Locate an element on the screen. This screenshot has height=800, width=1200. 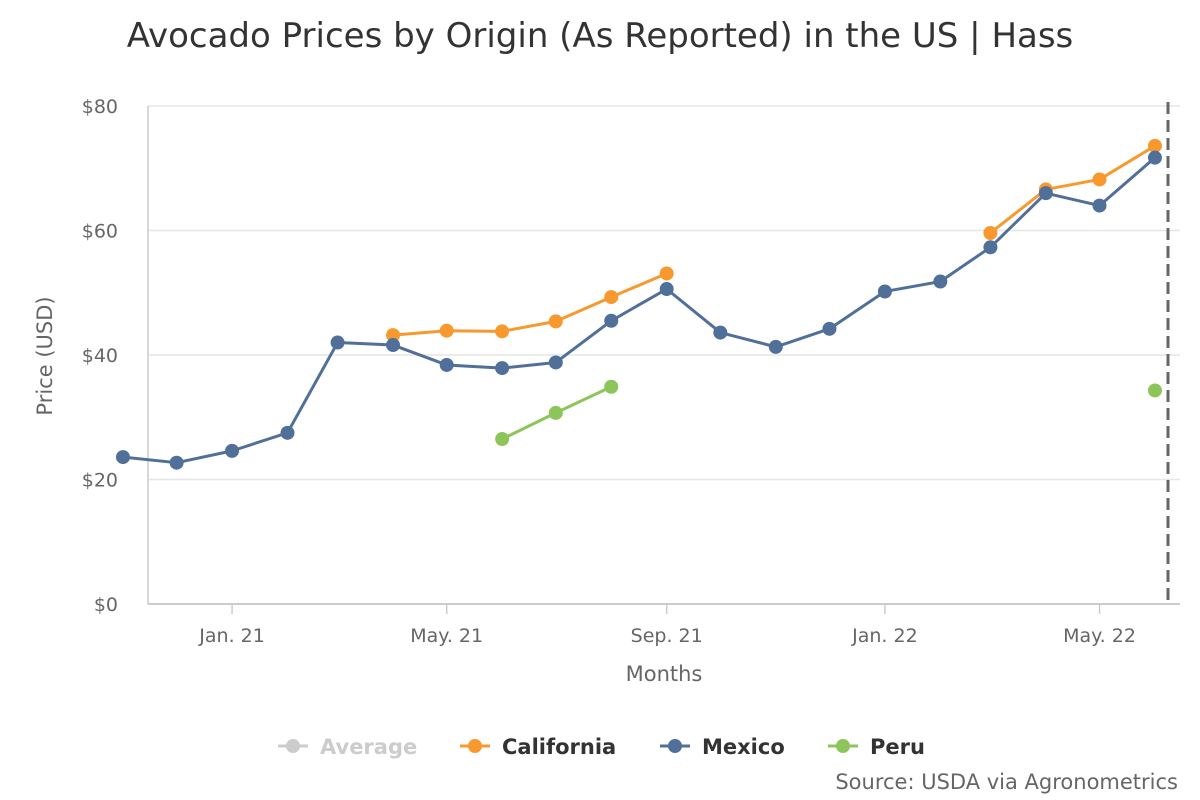
y-tick-label: $40 is located at coordinates (100, 356).